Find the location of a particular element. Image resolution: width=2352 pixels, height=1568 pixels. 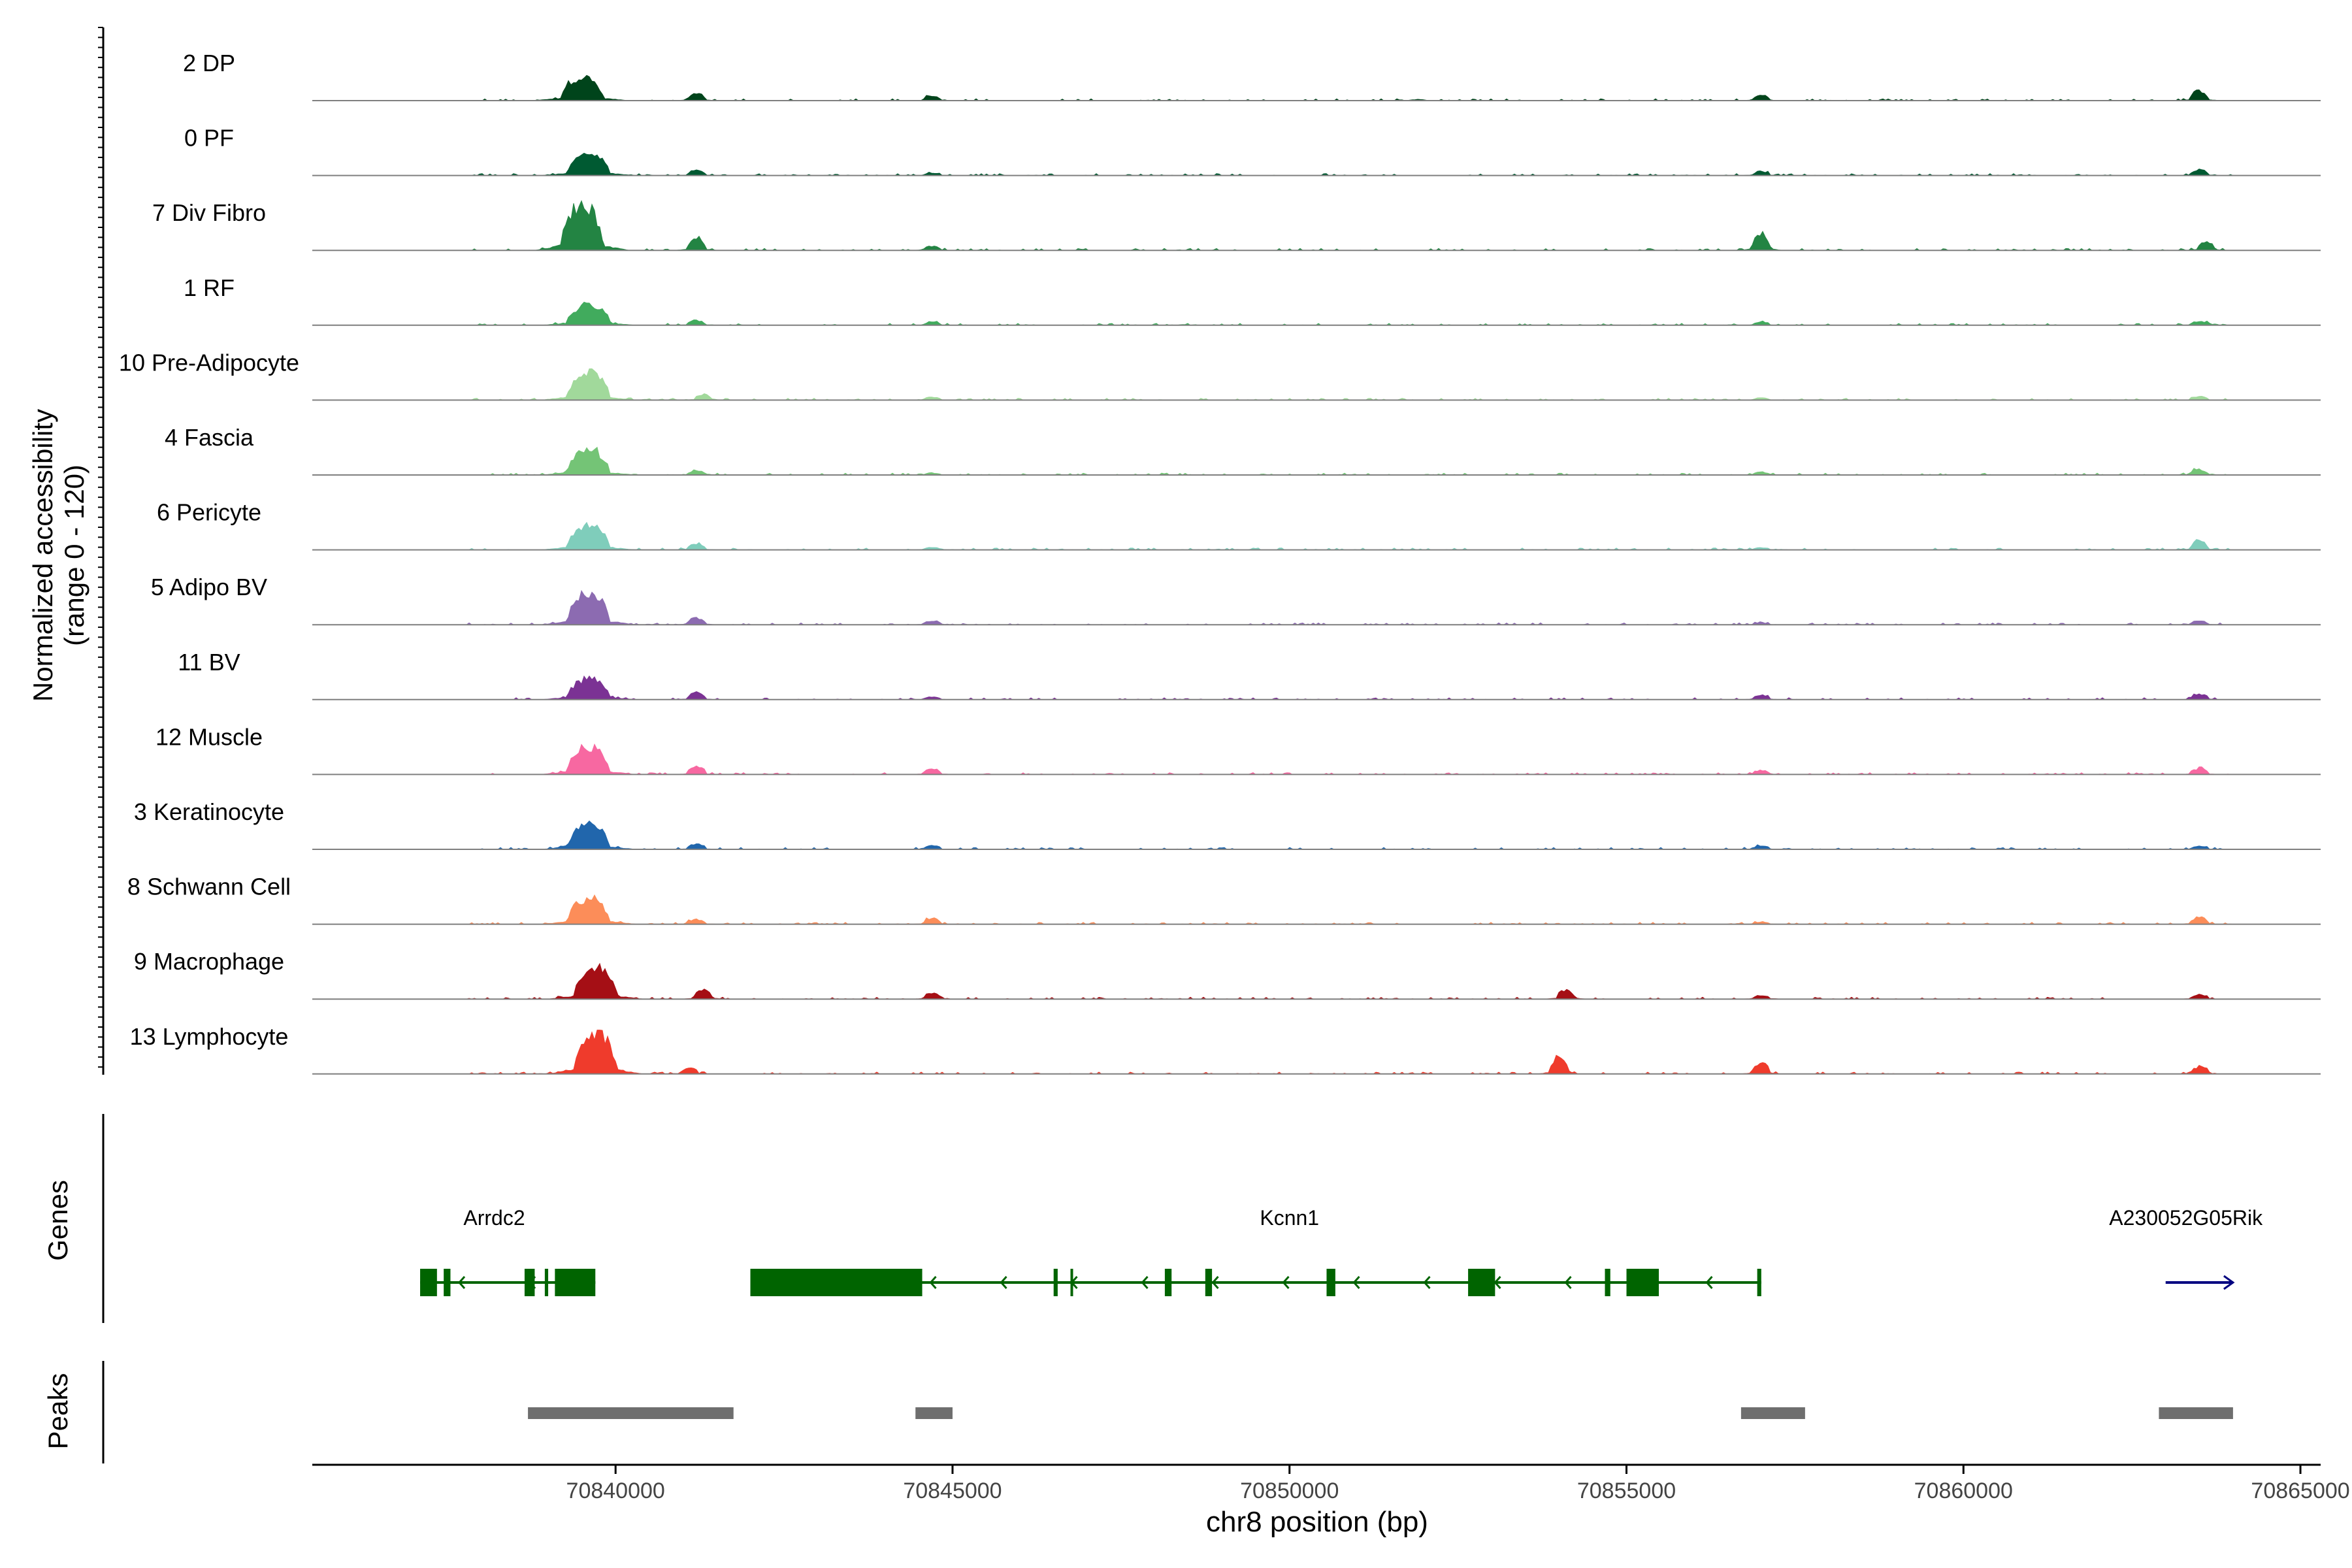

y-axis-range: (range 0 - 120) is located at coordinates (74, 555).